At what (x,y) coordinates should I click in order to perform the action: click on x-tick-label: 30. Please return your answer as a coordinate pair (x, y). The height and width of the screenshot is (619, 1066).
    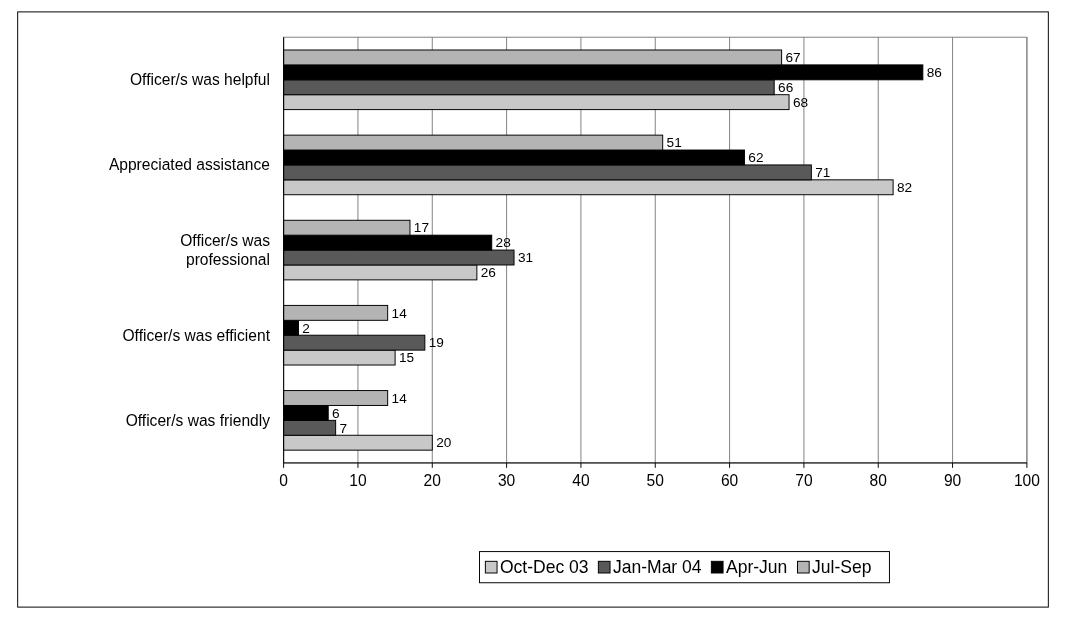
    Looking at the image, I should click on (506, 481).